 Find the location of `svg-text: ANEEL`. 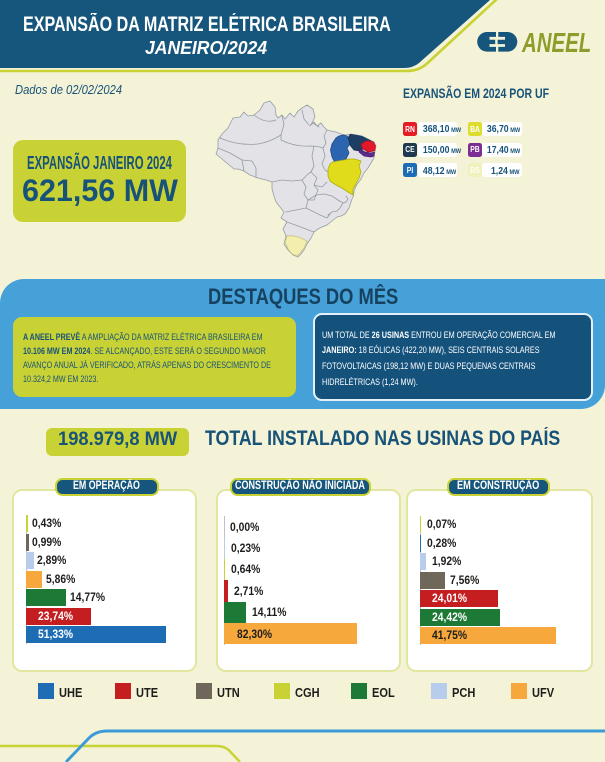

svg-text: ANEEL is located at coordinates (556, 43).